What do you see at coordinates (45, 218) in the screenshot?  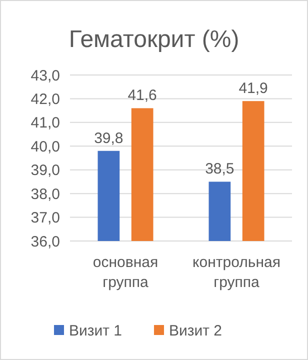 I see `y-tick-label: 37,0` at bounding box center [45, 218].